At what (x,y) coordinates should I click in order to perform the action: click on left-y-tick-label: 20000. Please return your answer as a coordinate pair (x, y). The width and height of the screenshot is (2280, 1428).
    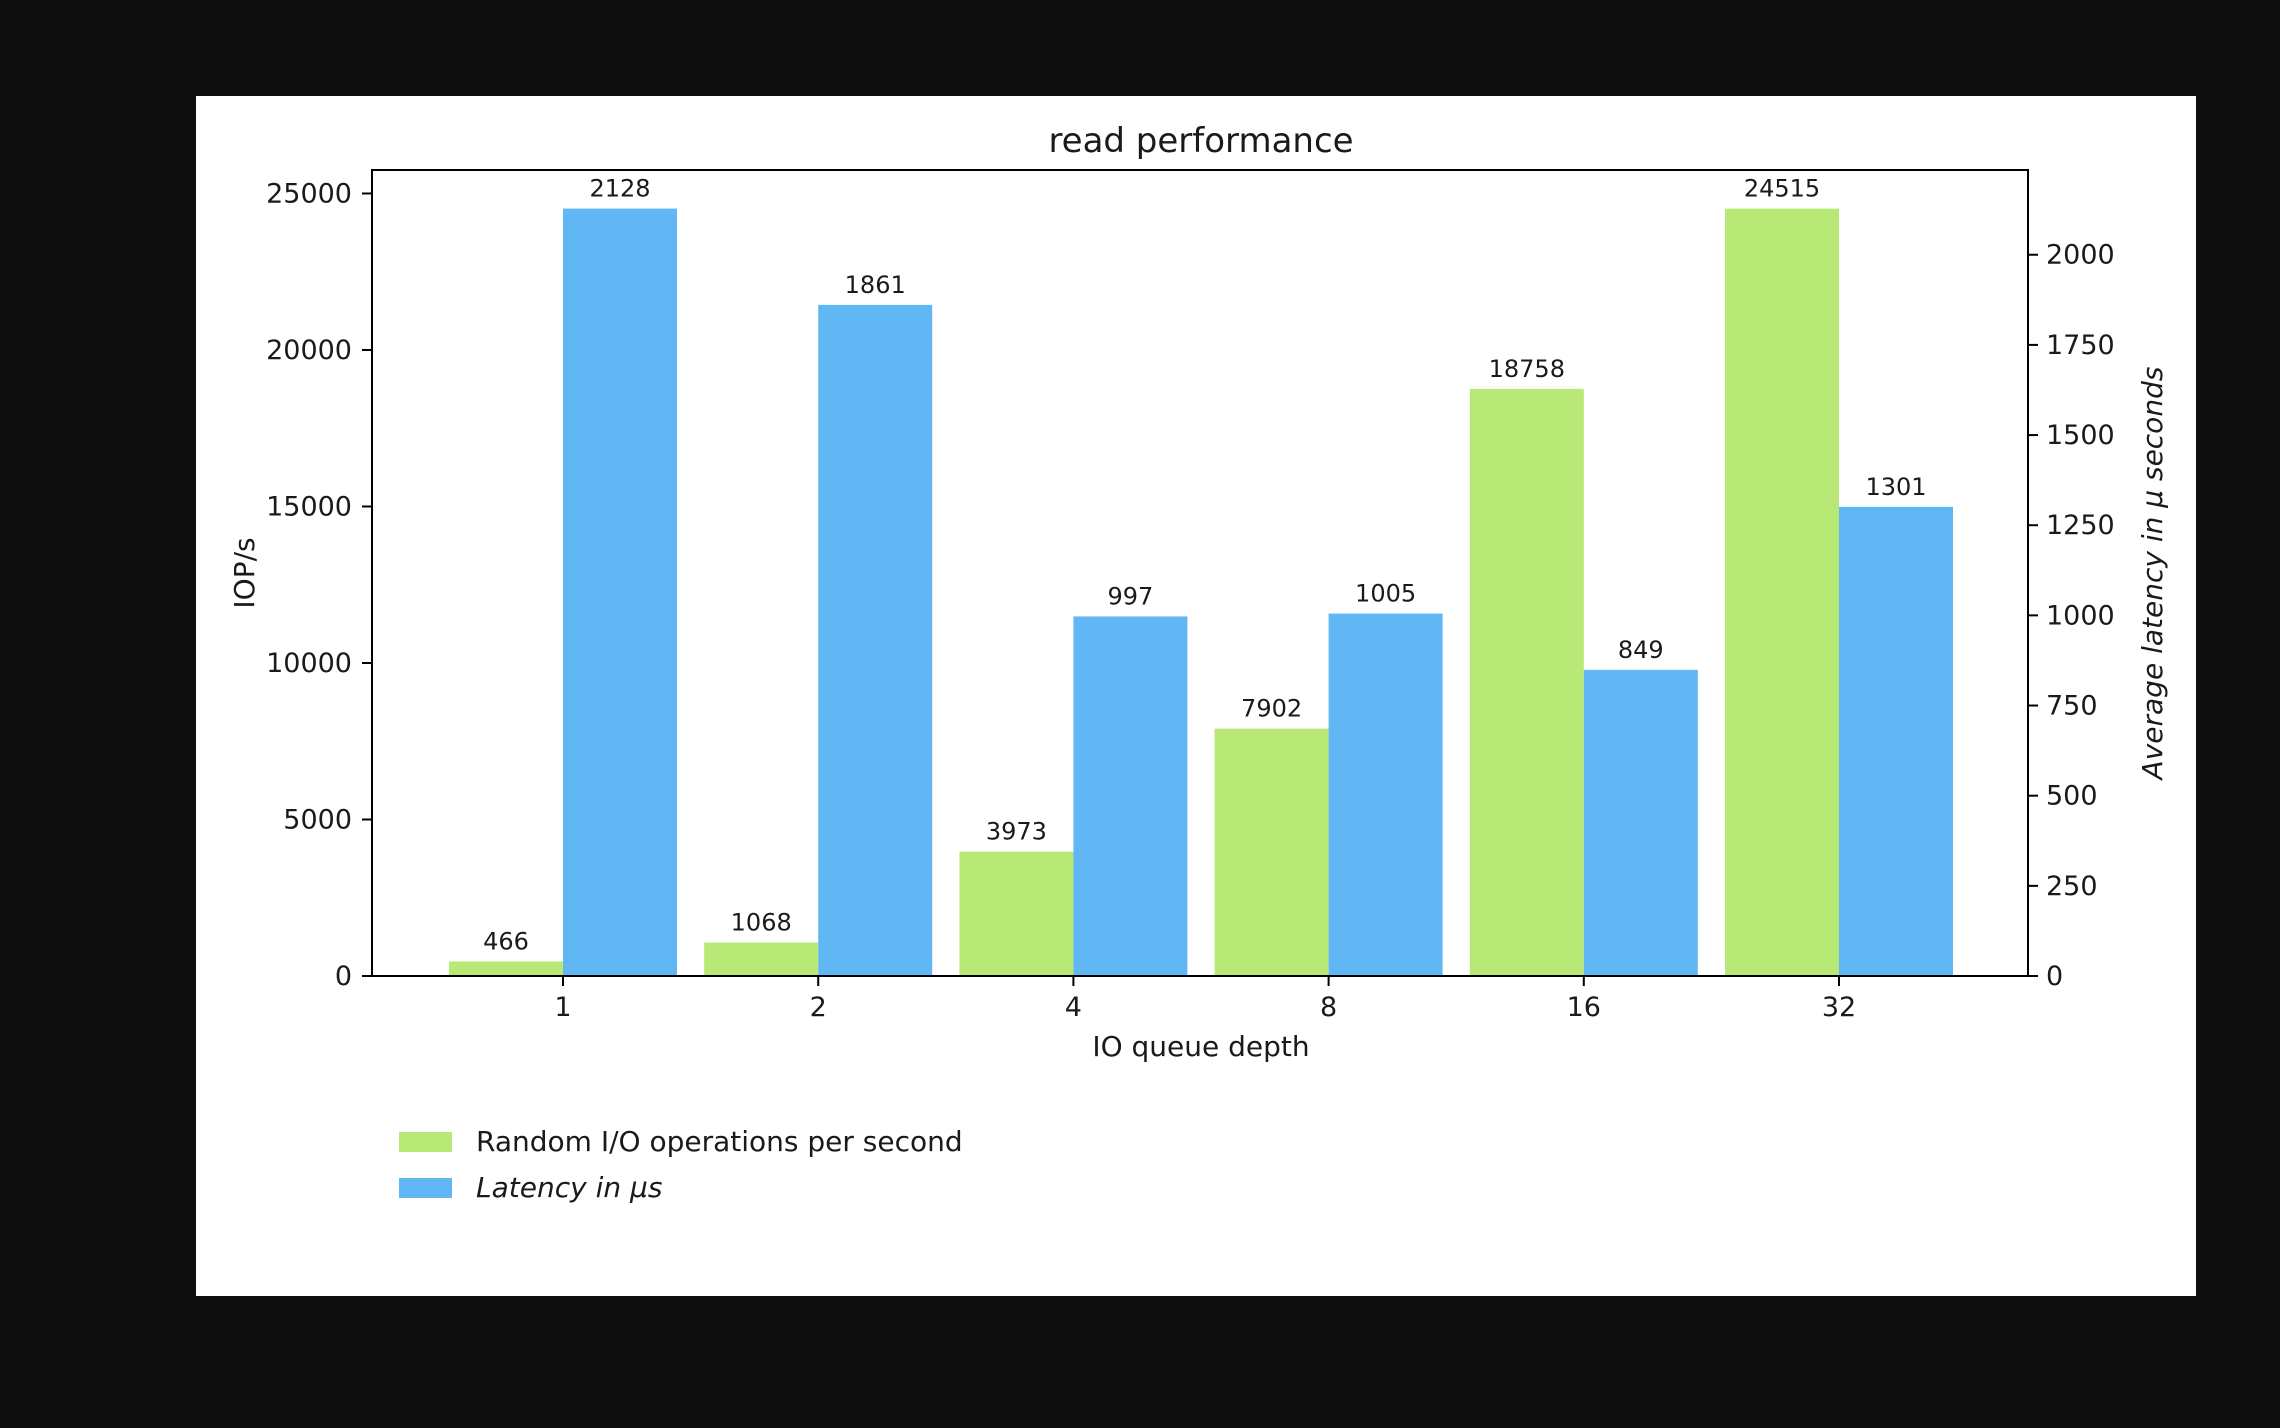
    Looking at the image, I should click on (309, 350).